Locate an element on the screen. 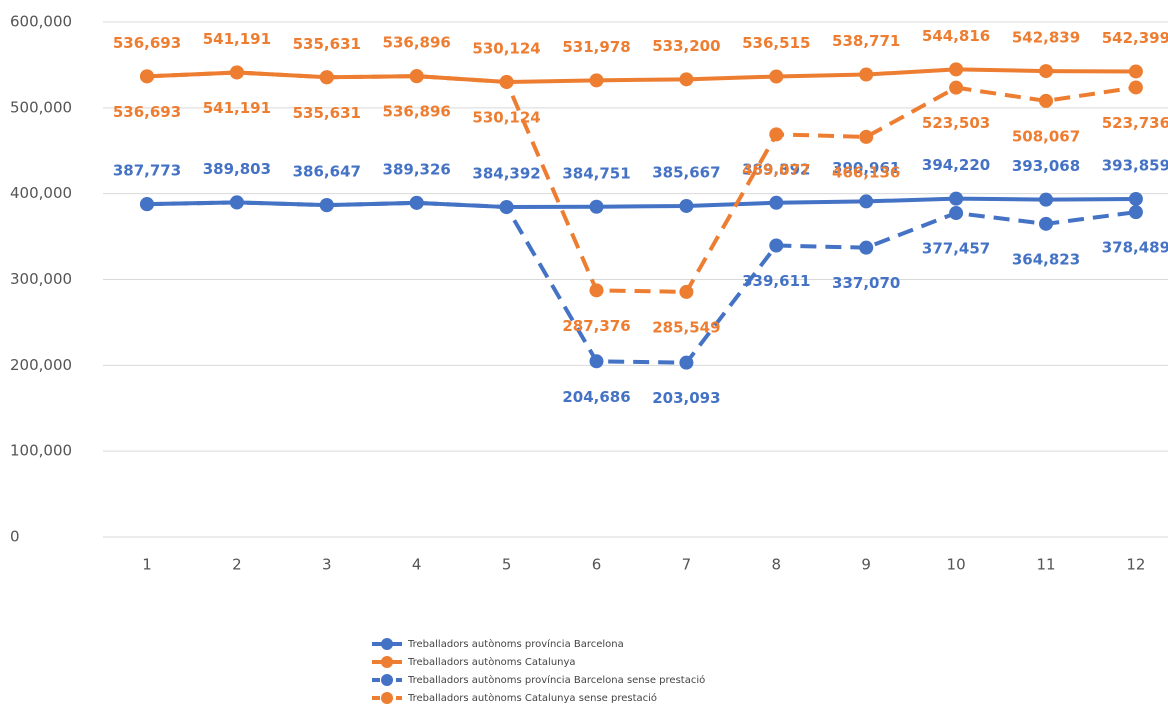 The height and width of the screenshot is (715, 1168). x-tick-label: 9 is located at coordinates (866, 565).